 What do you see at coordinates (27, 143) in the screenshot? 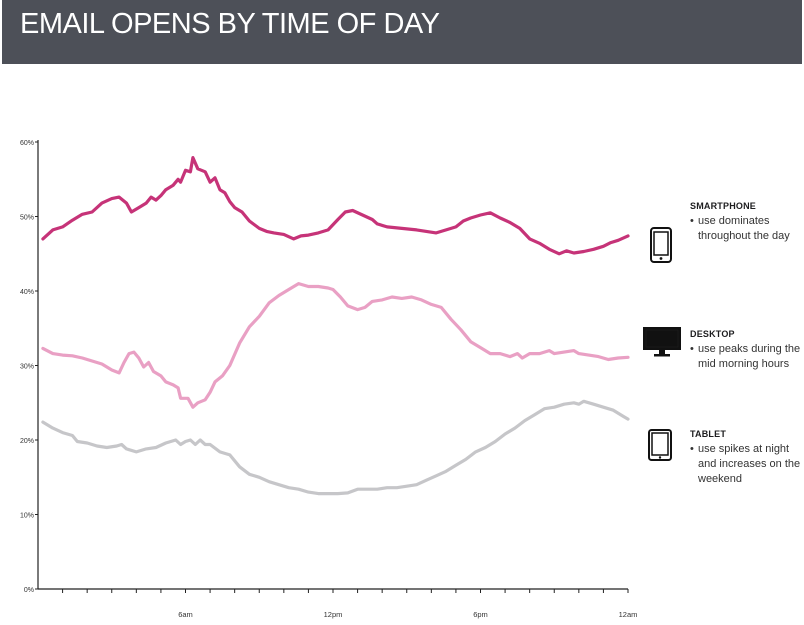
I see `y-tick-label: 60%` at bounding box center [27, 143].